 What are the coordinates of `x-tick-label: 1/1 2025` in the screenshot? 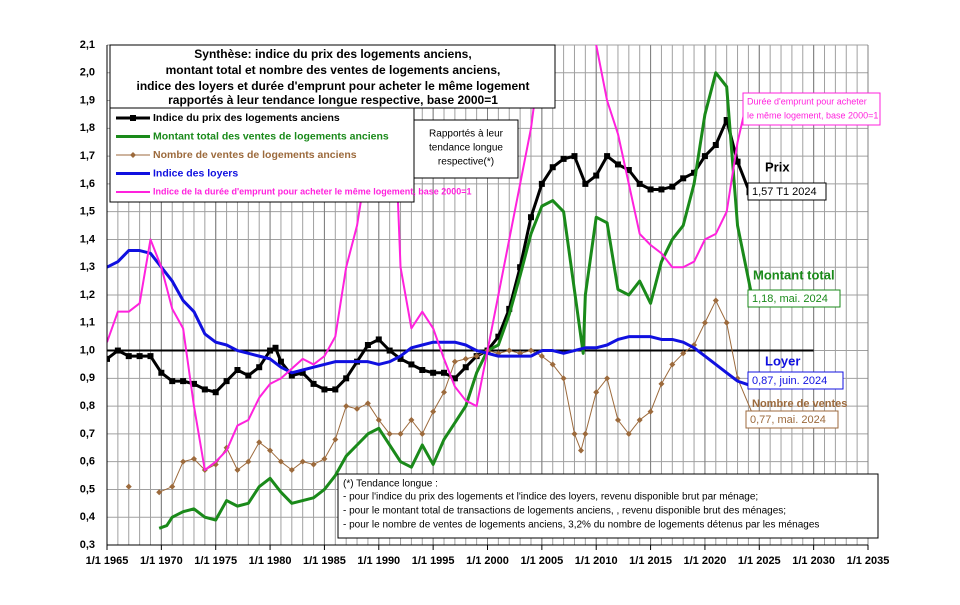 It's located at (759, 561).